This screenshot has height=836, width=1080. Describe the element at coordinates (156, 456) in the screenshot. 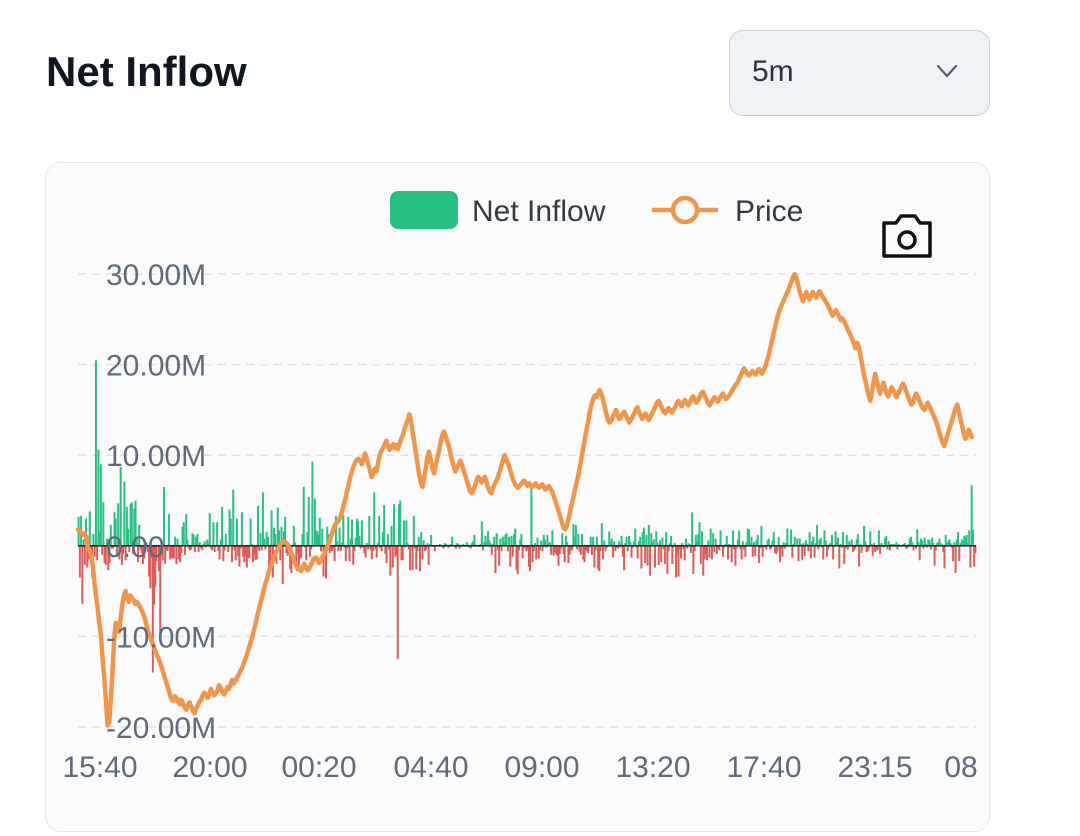

I see `y-tick-label: 10.00M` at that location.